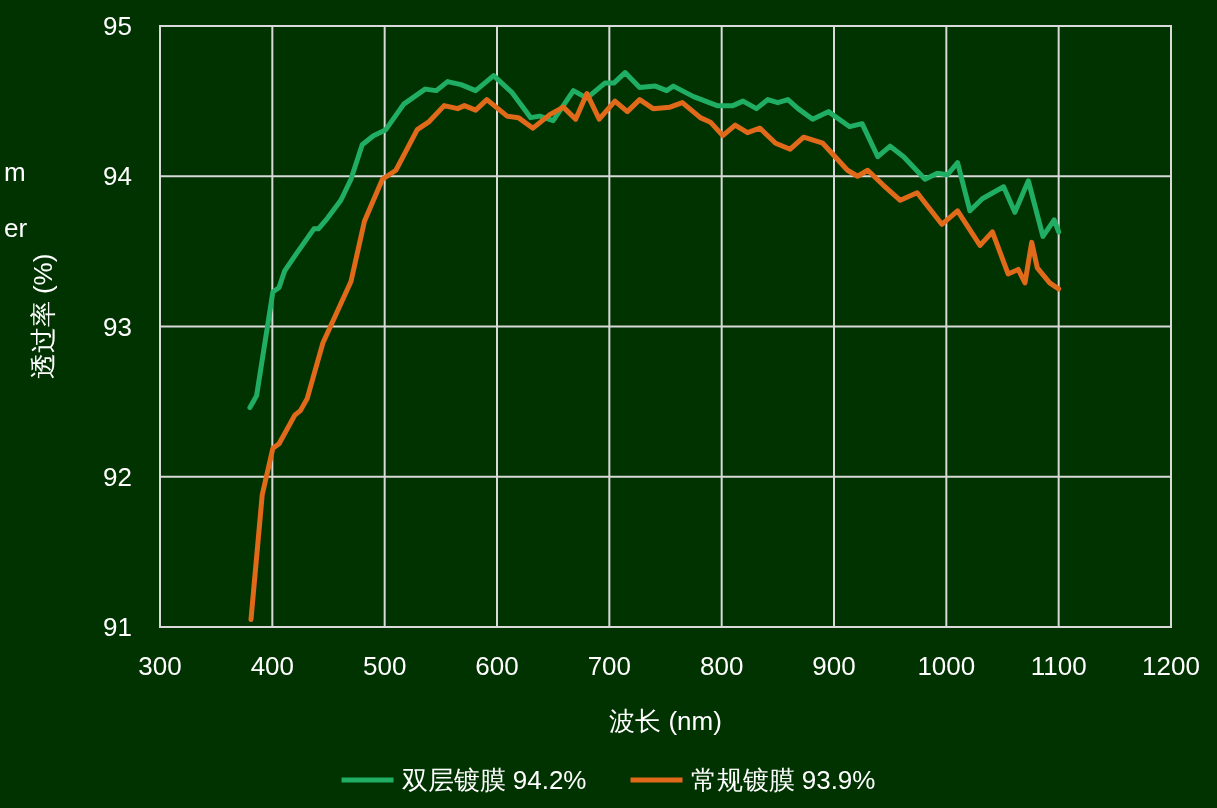 The height and width of the screenshot is (808, 1217). Describe the element at coordinates (160, 666) in the screenshot. I see `x-tick-label: 300` at that location.